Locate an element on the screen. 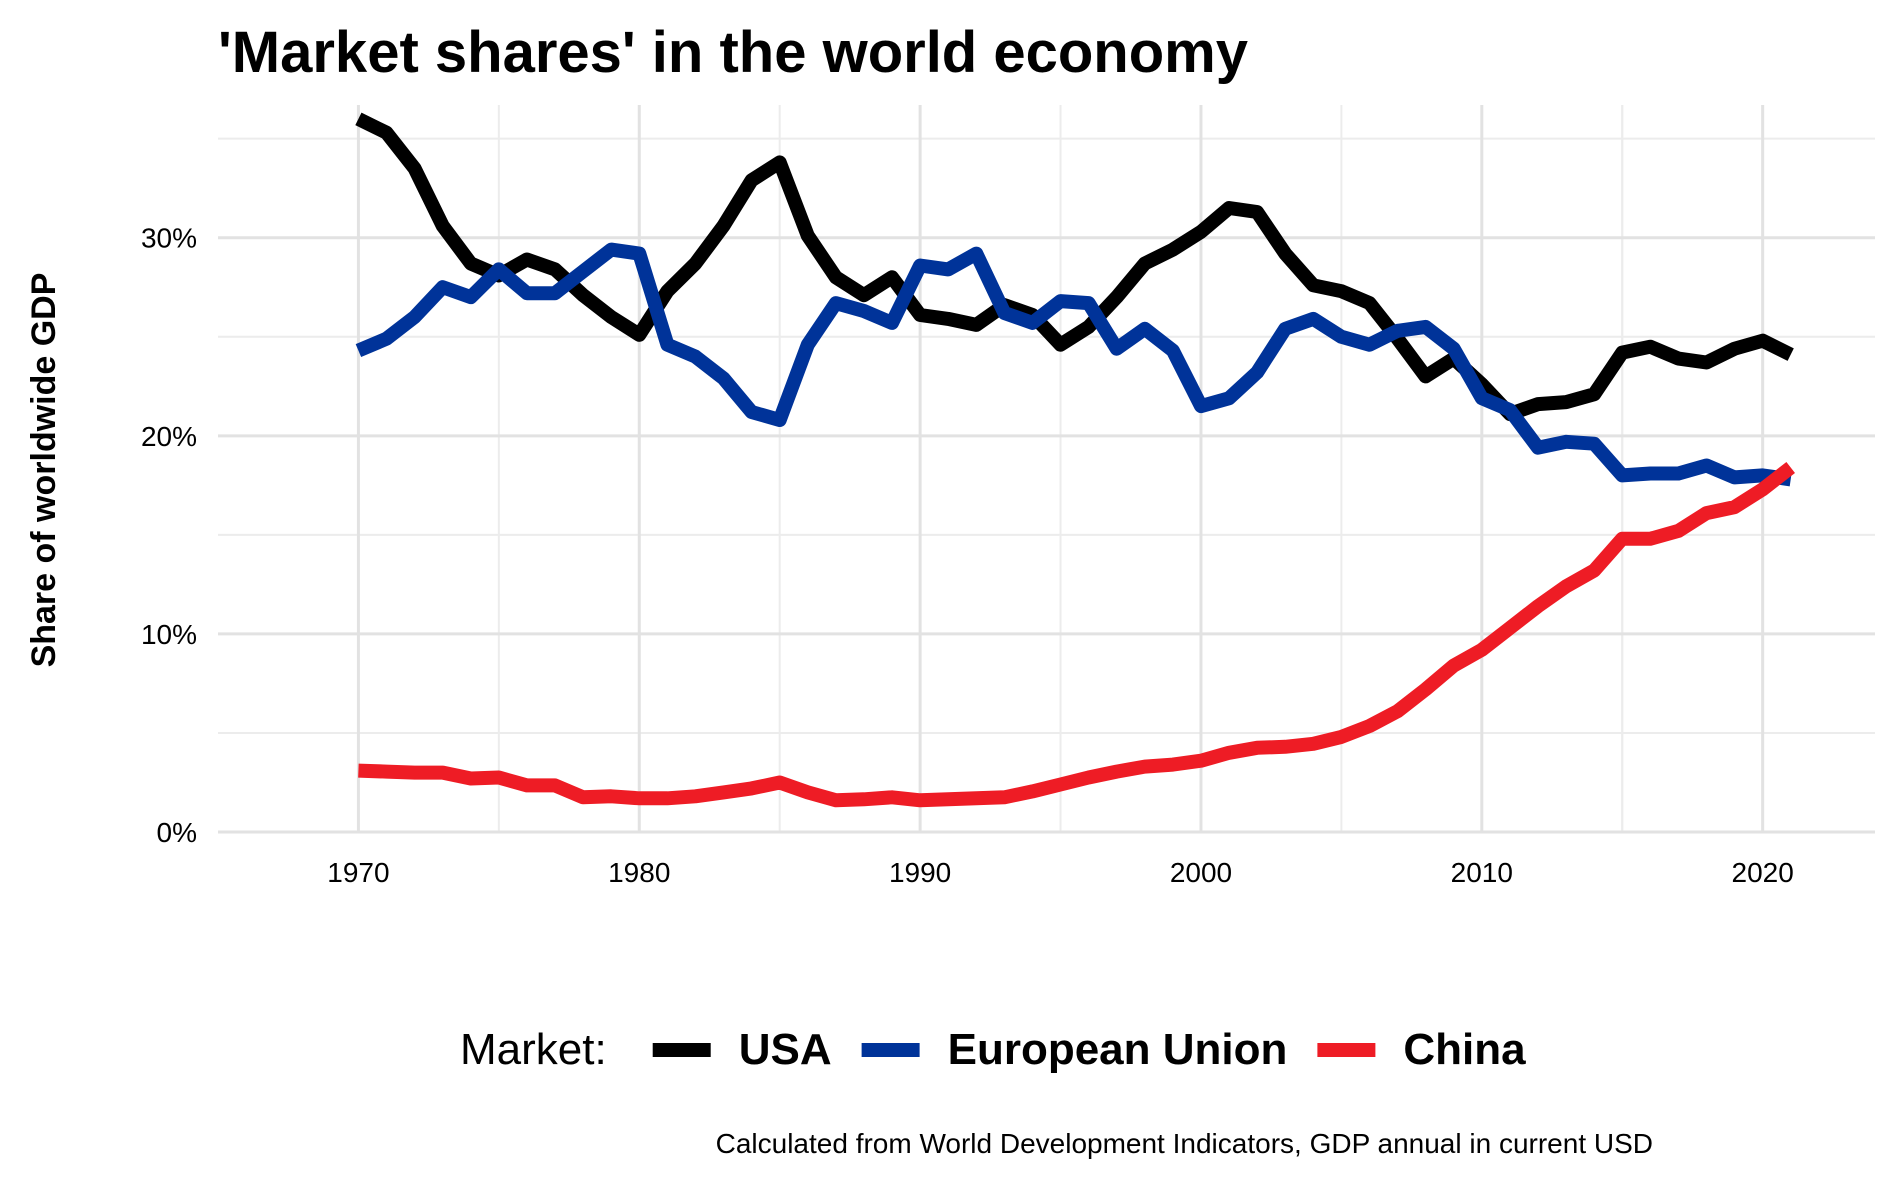  legend-label-european-union: European Union is located at coordinates (1118, 1049).